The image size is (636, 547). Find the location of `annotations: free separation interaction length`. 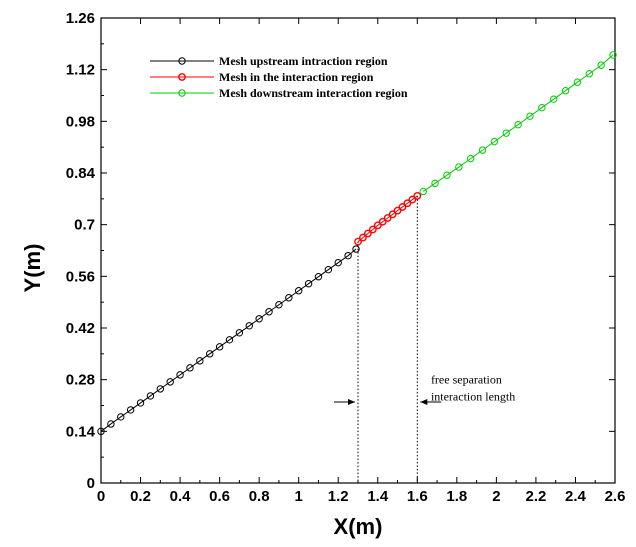

annotations: free separation interaction length is located at coordinates (424, 339).